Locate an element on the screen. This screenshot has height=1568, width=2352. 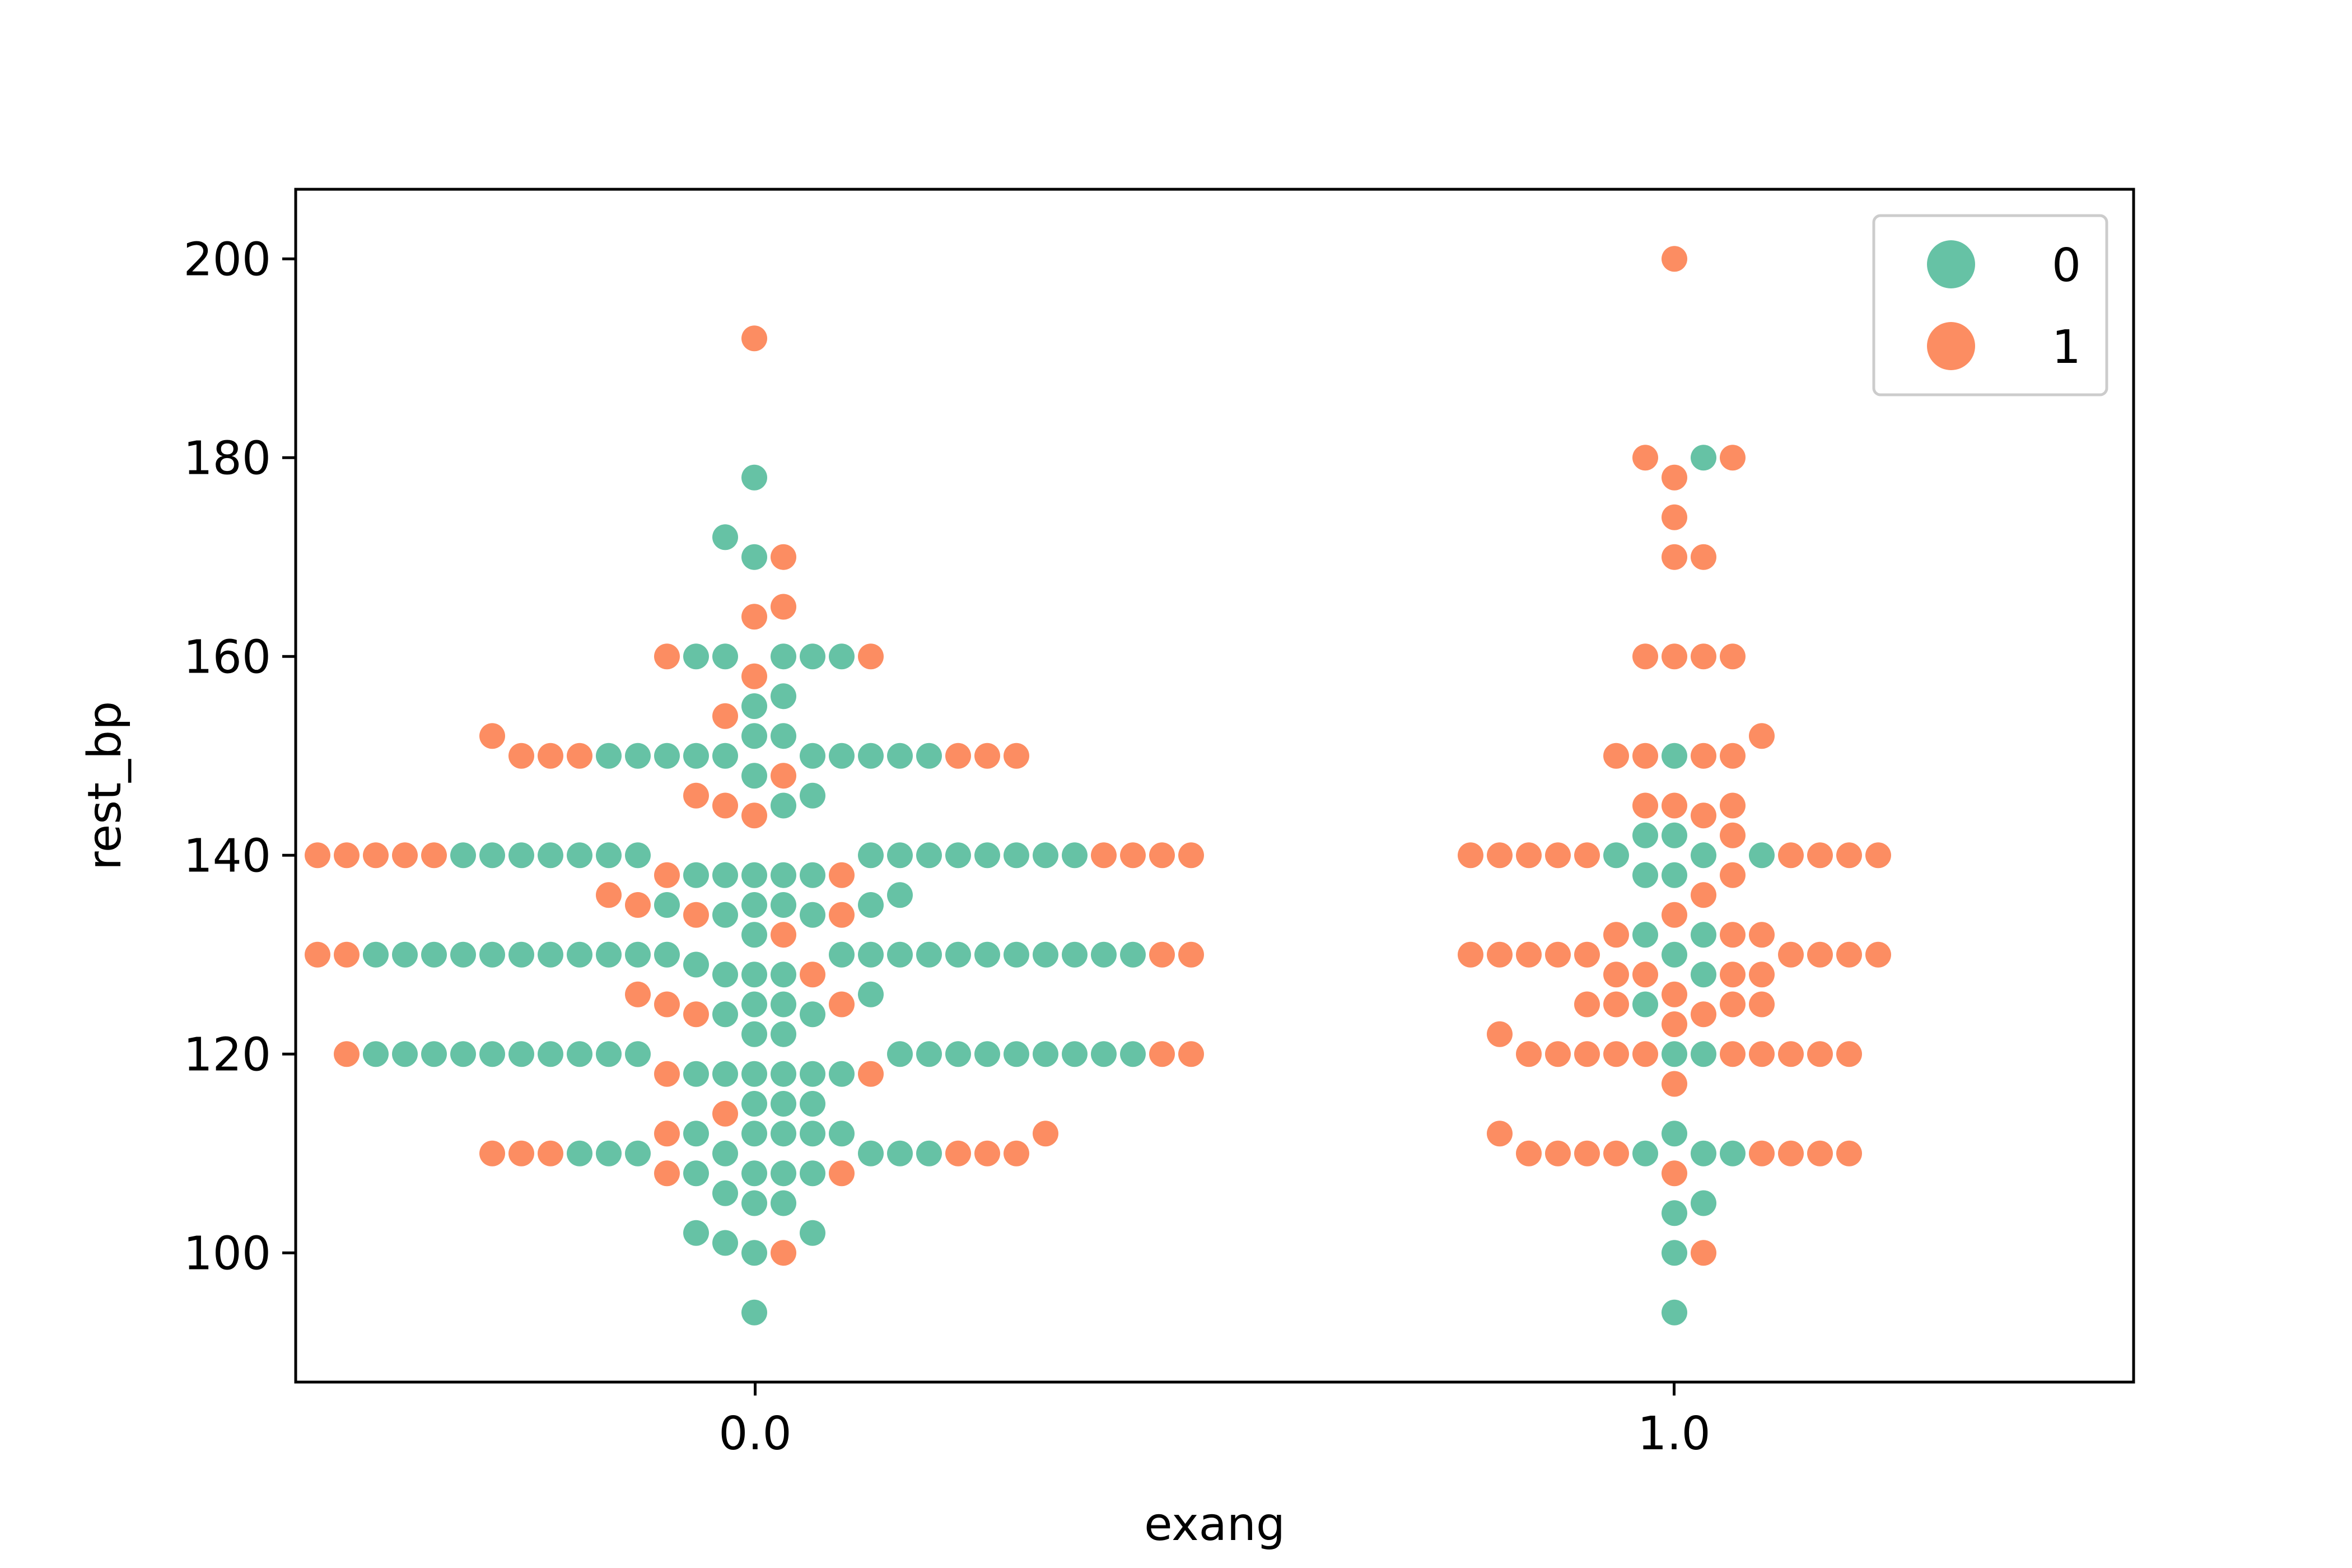
y-axis-label: rest_bp is located at coordinates (105, 786).